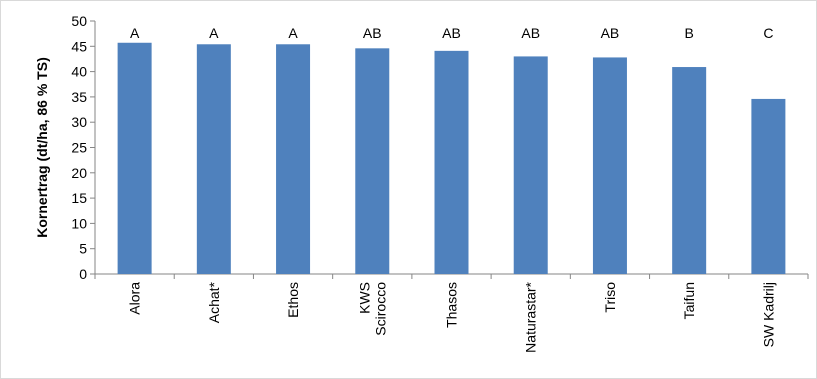 This screenshot has height=379, width=817. Describe the element at coordinates (688, 33) in the screenshot. I see `significance-letter: B` at that location.